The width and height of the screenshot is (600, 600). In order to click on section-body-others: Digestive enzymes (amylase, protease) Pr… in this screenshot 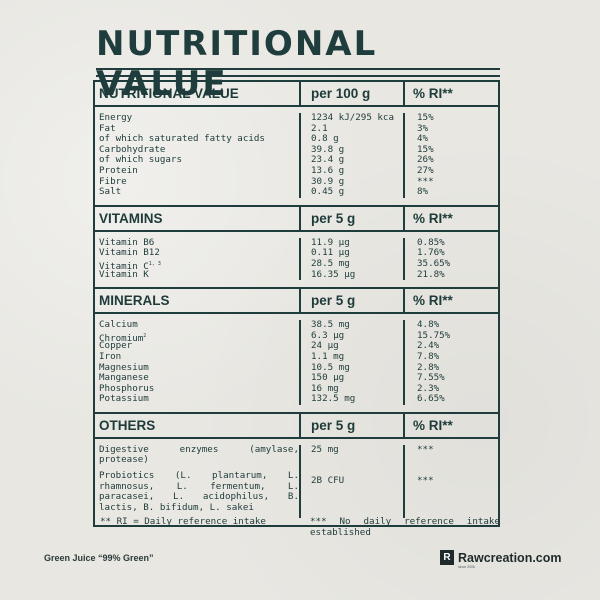, I will do `click(296, 482)`.